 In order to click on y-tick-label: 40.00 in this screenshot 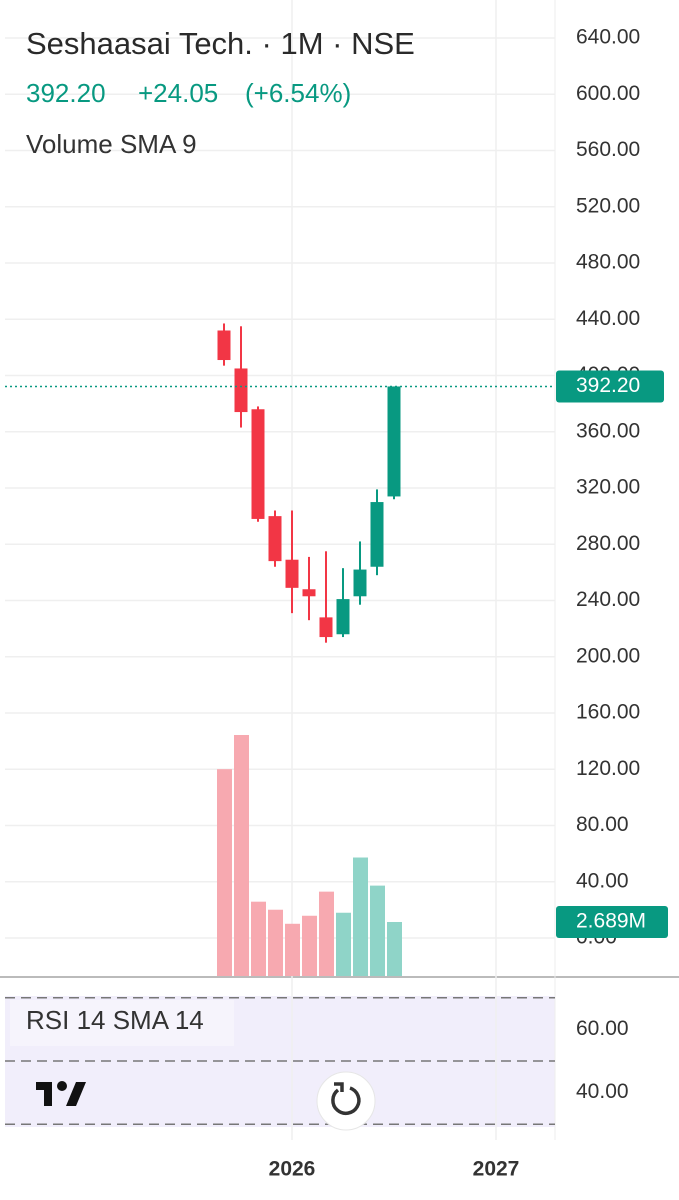, I will do `click(602, 880)`.